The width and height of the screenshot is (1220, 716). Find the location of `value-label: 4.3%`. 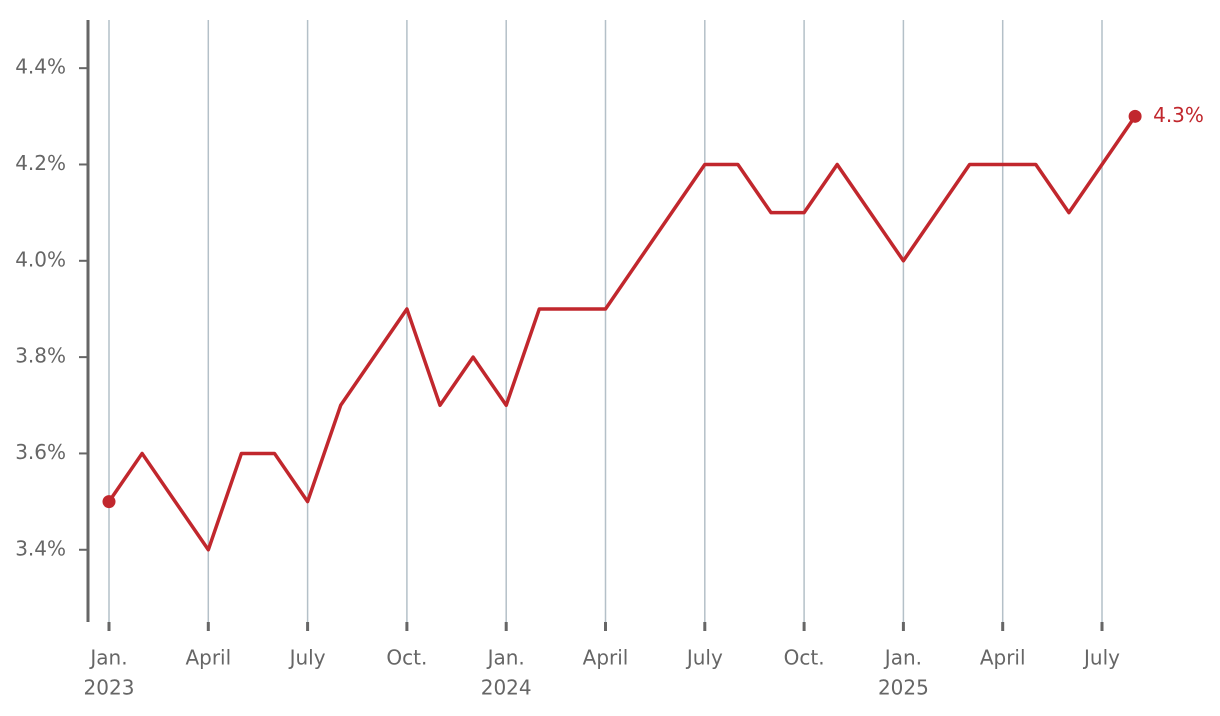

value-label: 4.3% is located at coordinates (1178, 115).